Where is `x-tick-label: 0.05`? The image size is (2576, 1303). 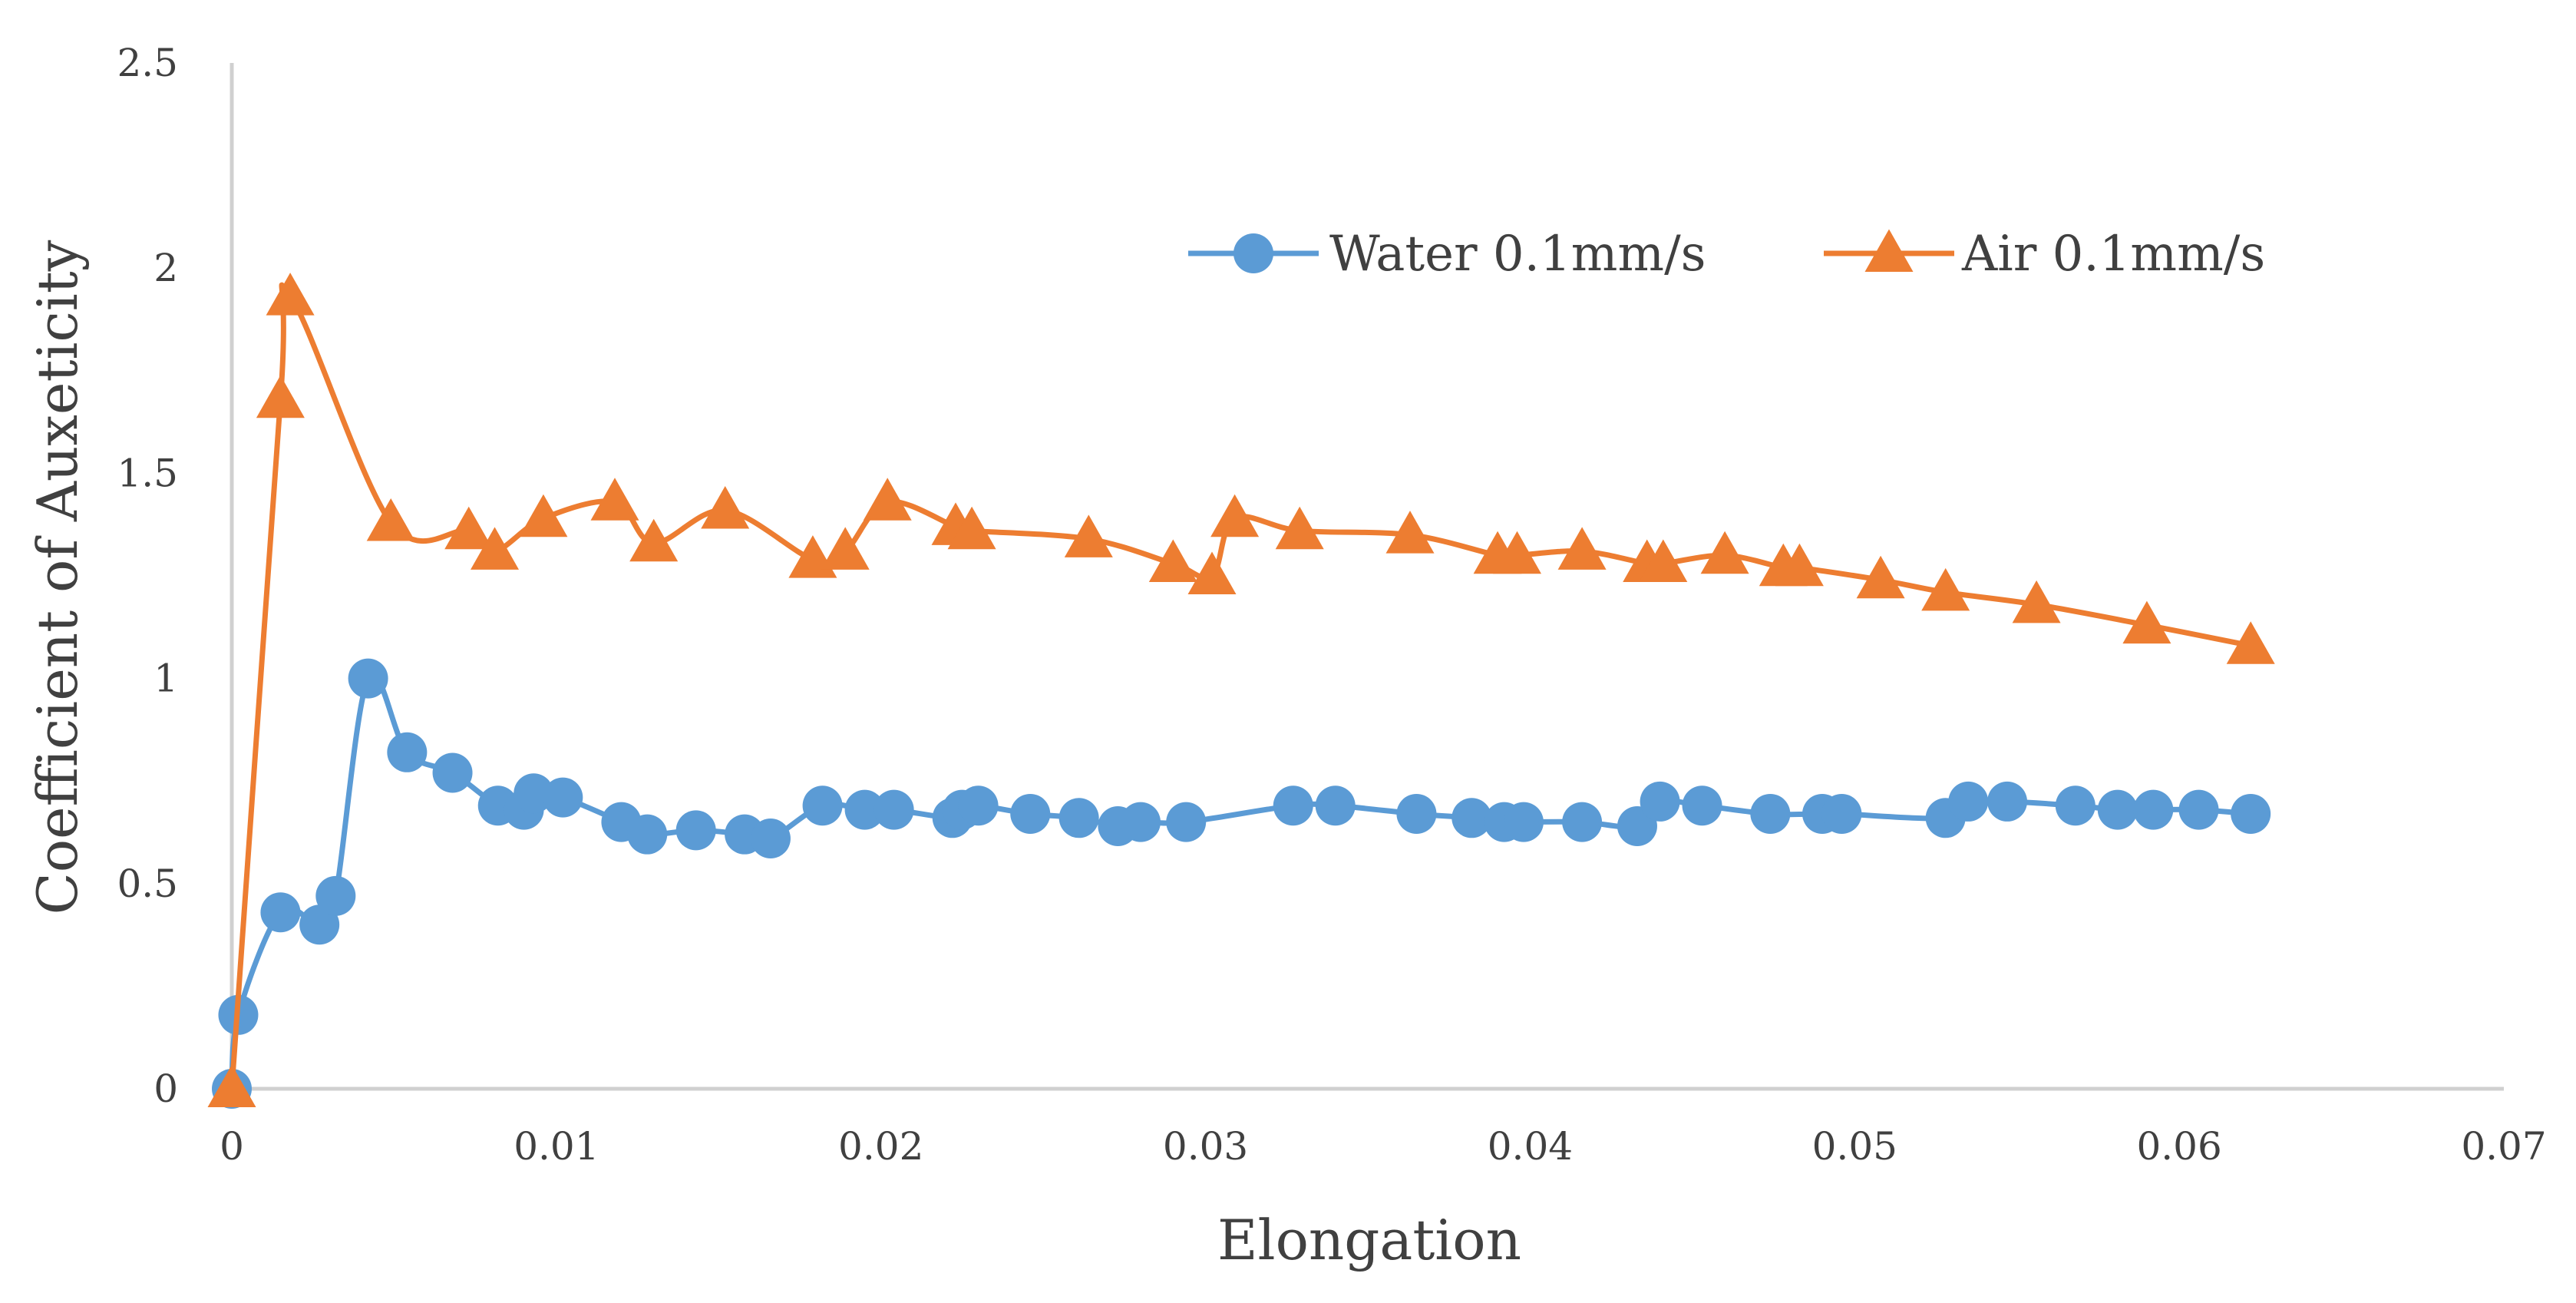
x-tick-label: 0.05 is located at coordinates (1854, 1146).